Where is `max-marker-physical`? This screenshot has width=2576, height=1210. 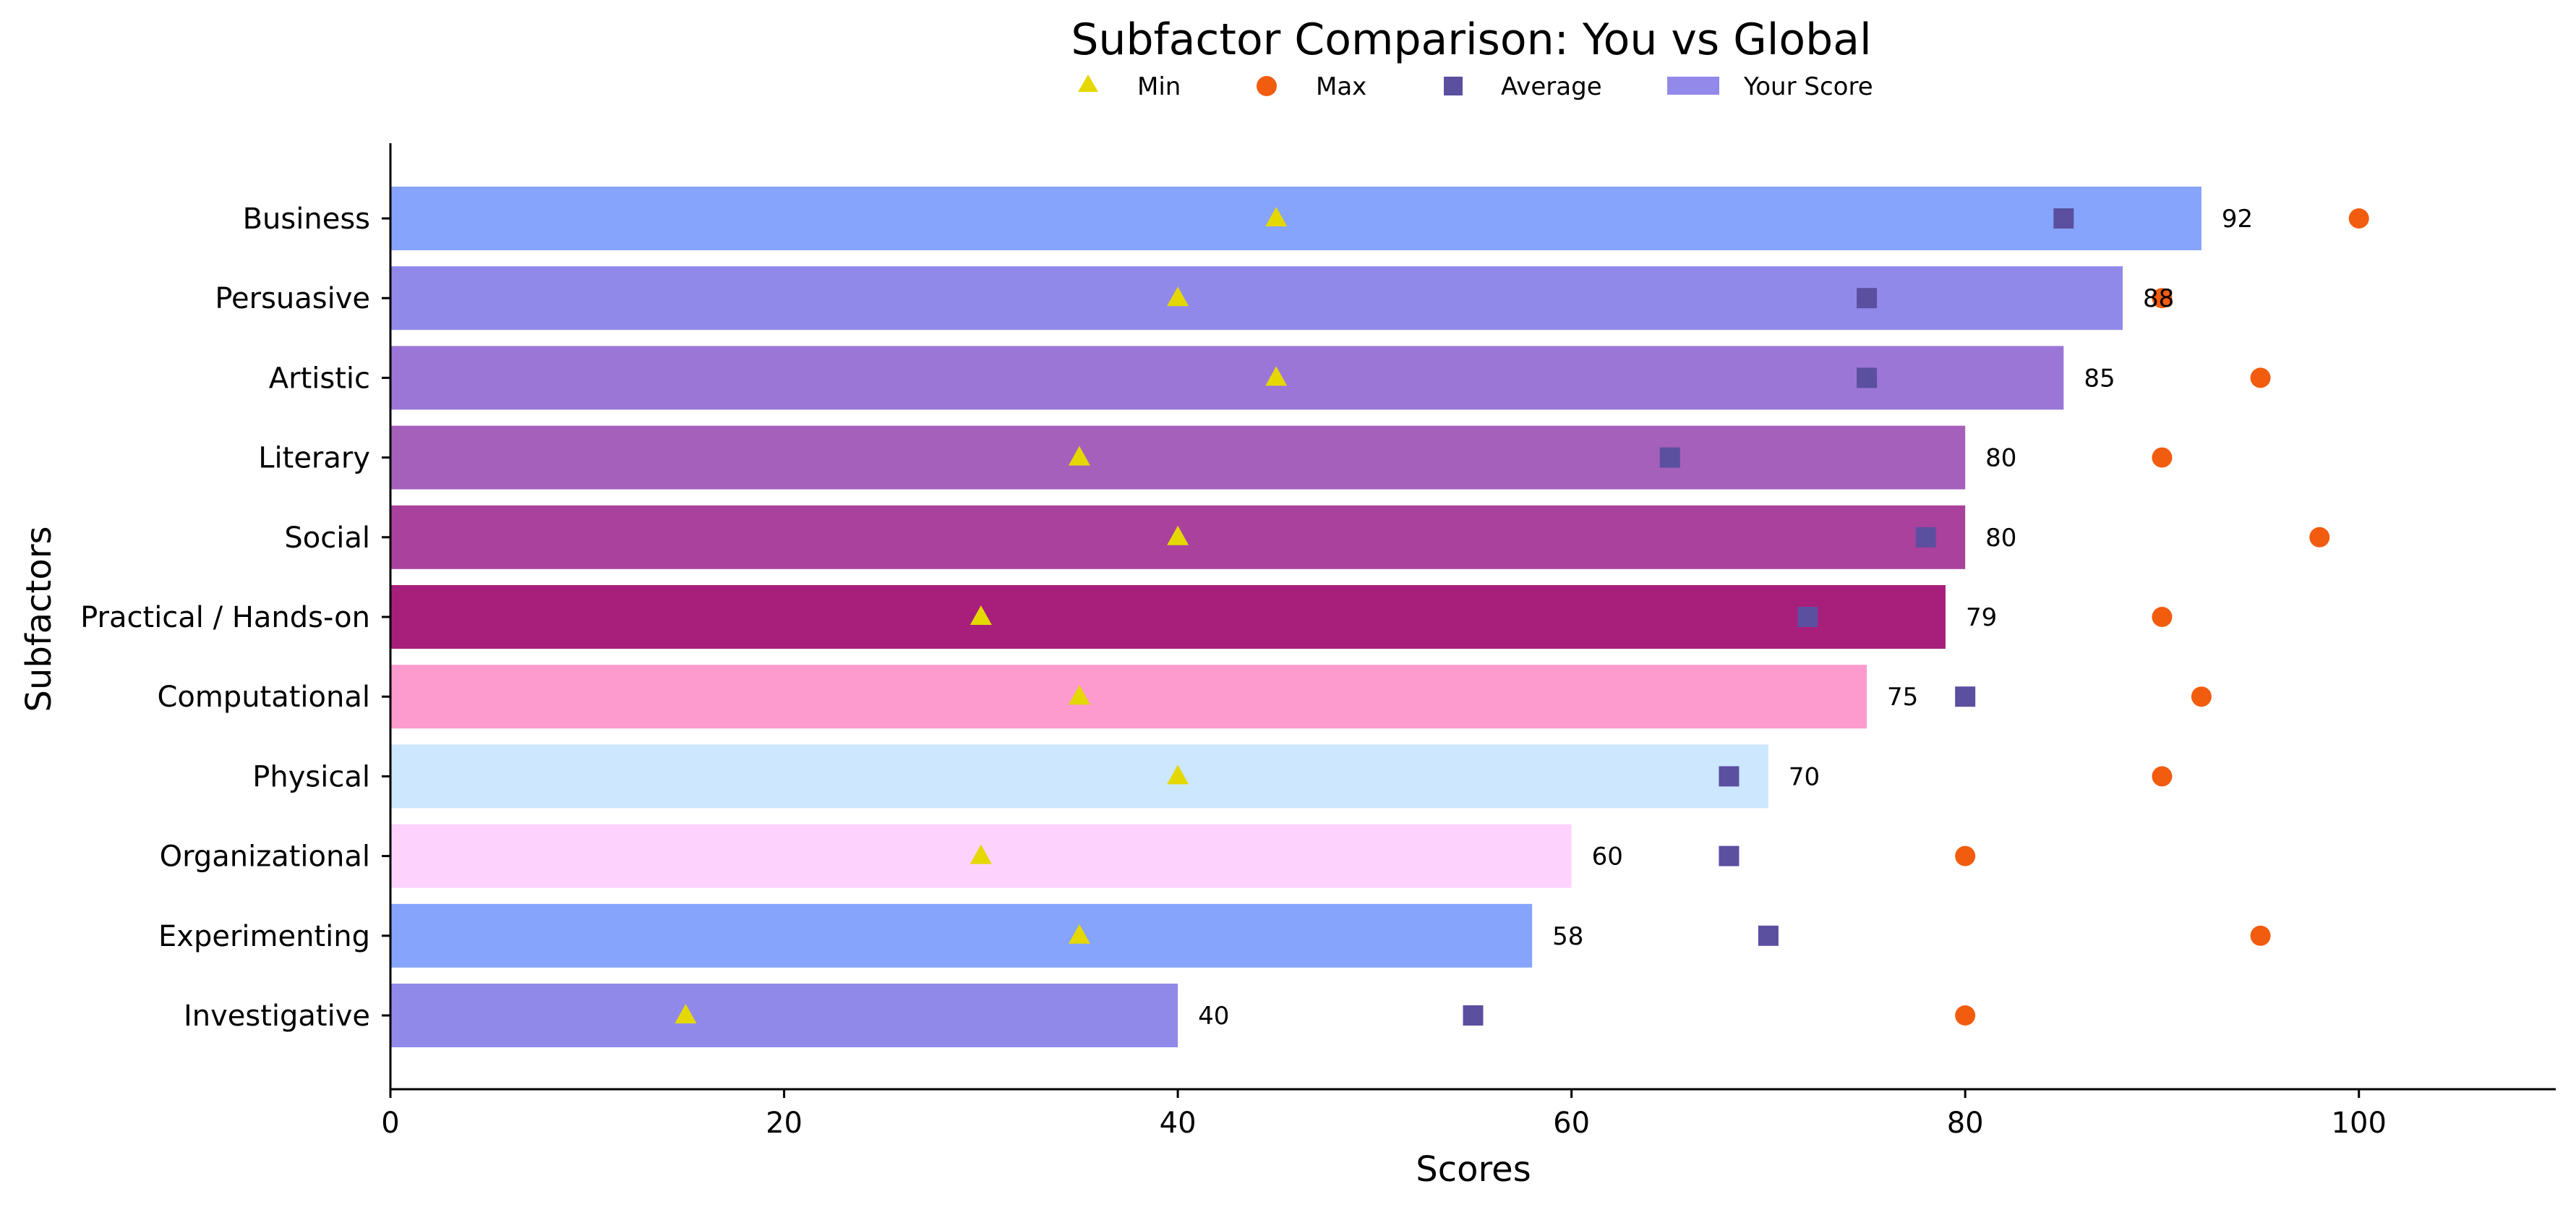
max-marker-physical is located at coordinates (2162, 776).